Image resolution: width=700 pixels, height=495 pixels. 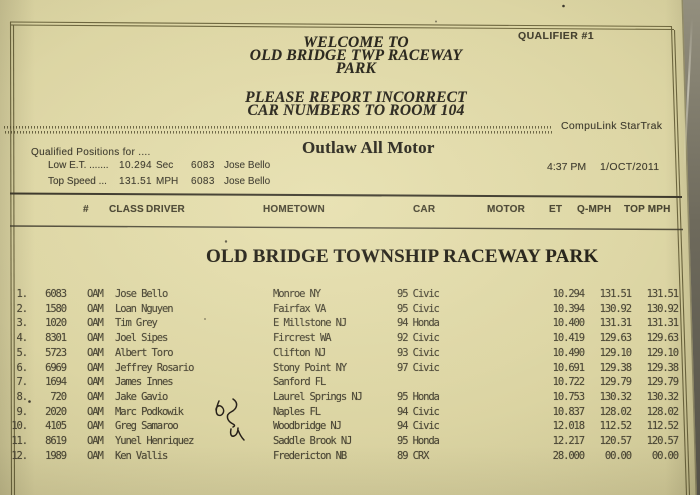 What do you see at coordinates (662, 338) in the screenshot?
I see `cell-top-mph: 129.63` at bounding box center [662, 338].